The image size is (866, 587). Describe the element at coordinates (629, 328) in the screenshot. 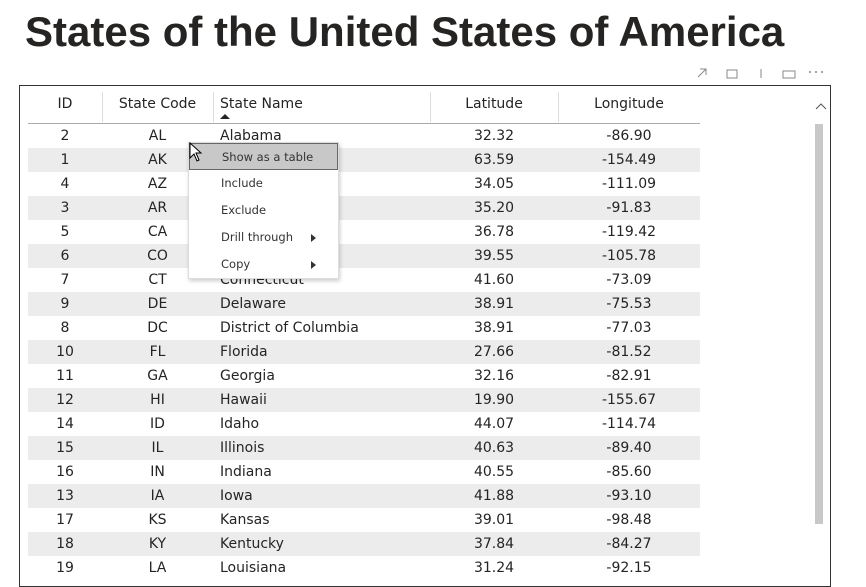

I see `table-cell: -77.03` at that location.